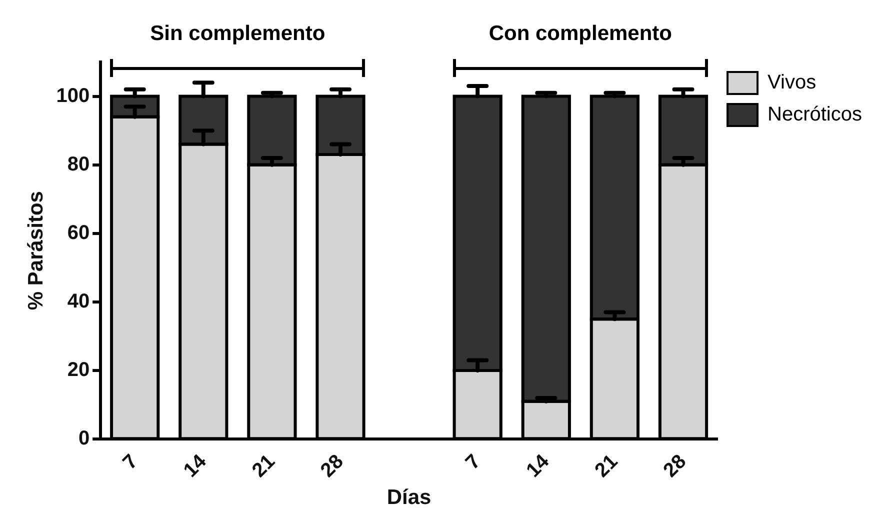 The width and height of the screenshot is (882, 515). I want to click on legend-label: Vivos, so click(792, 83).